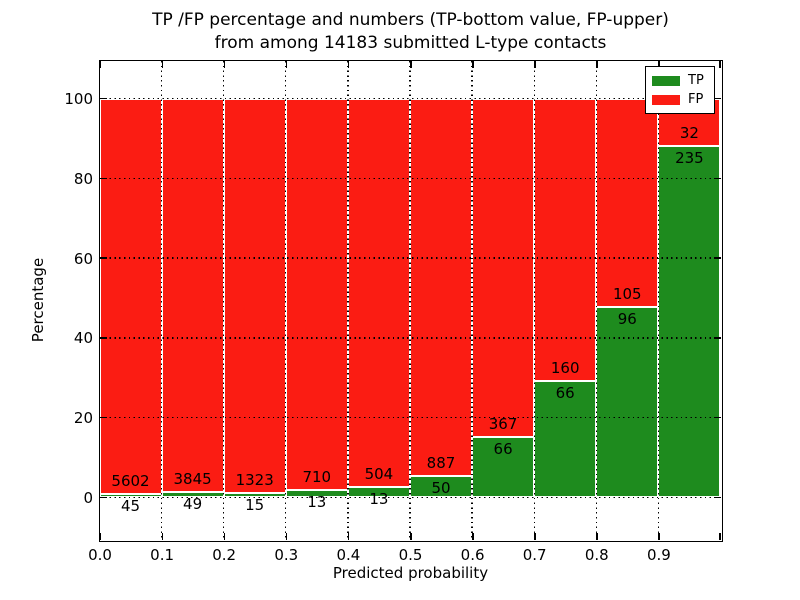 This screenshot has height=600, width=800. I want to click on y-tick-label: 100, so click(78, 99).